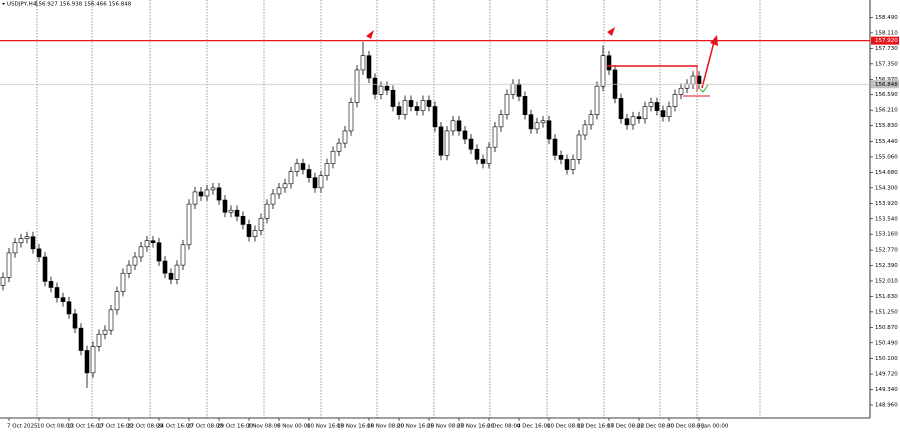  What do you see at coordinates (886, 235) in the screenshot?
I see `y-tick-label: 153.160` at bounding box center [886, 235].